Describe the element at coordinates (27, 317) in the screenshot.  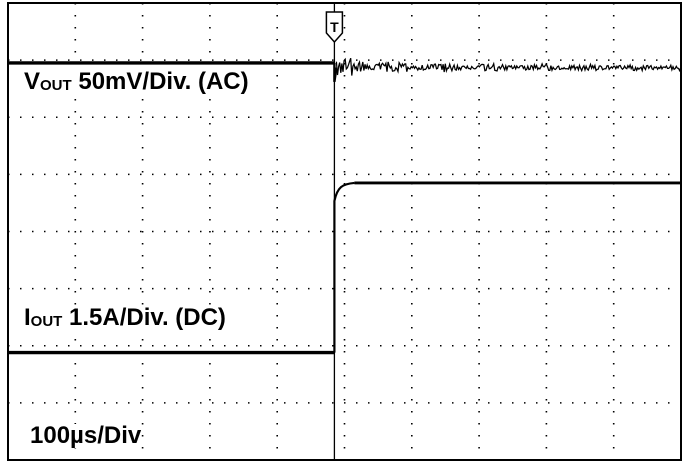
I see `iout-label-prefix: I` at that location.